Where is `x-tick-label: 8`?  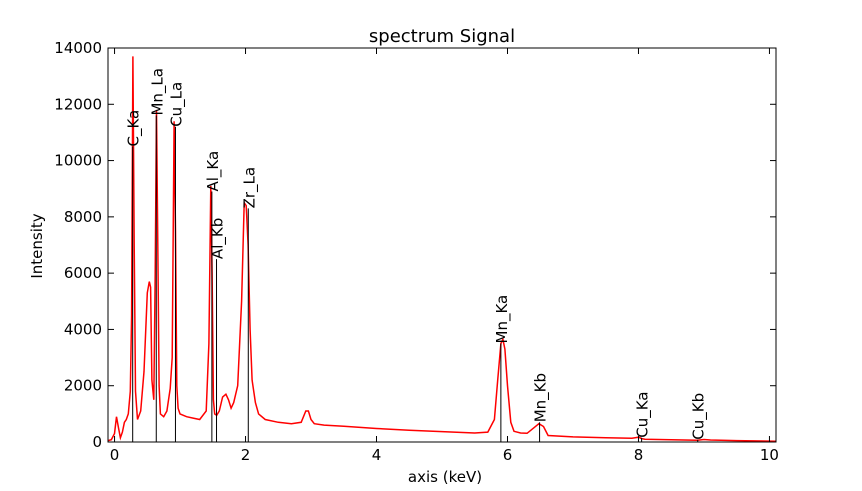
x-tick-label: 8 is located at coordinates (639, 455).